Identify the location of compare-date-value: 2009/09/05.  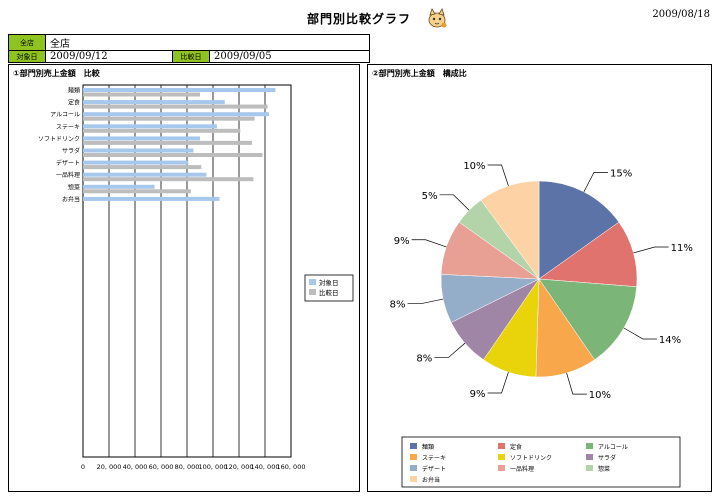
(289, 56).